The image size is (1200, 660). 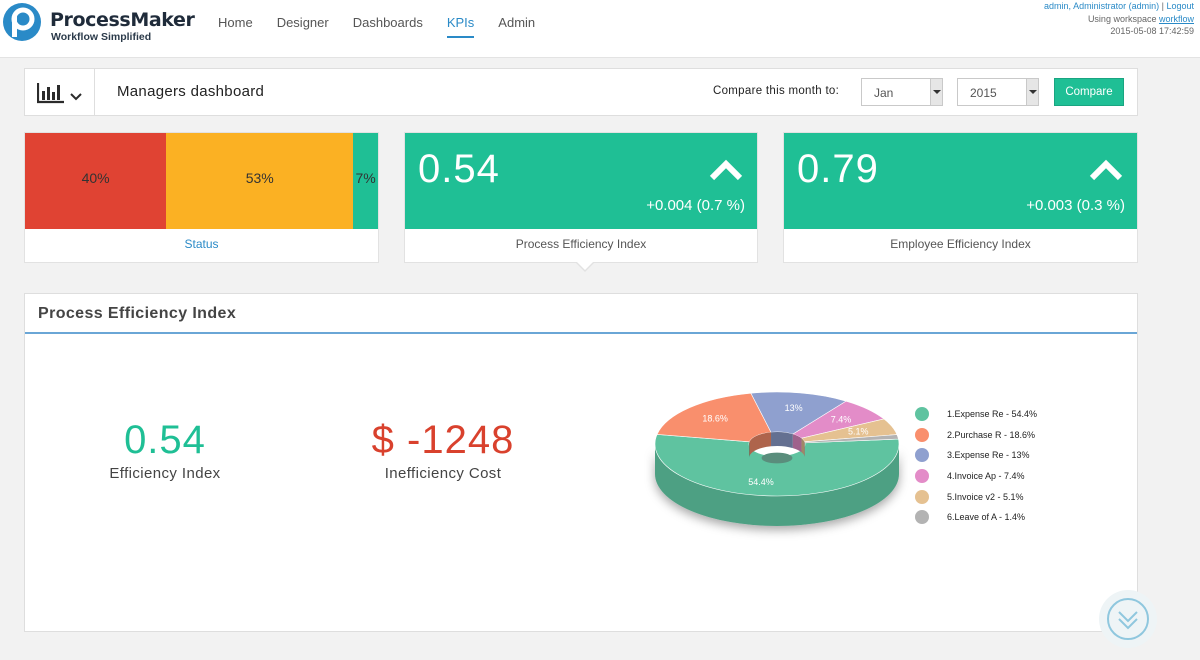 I want to click on workspace-link: workflow, so click(x=1176, y=18).